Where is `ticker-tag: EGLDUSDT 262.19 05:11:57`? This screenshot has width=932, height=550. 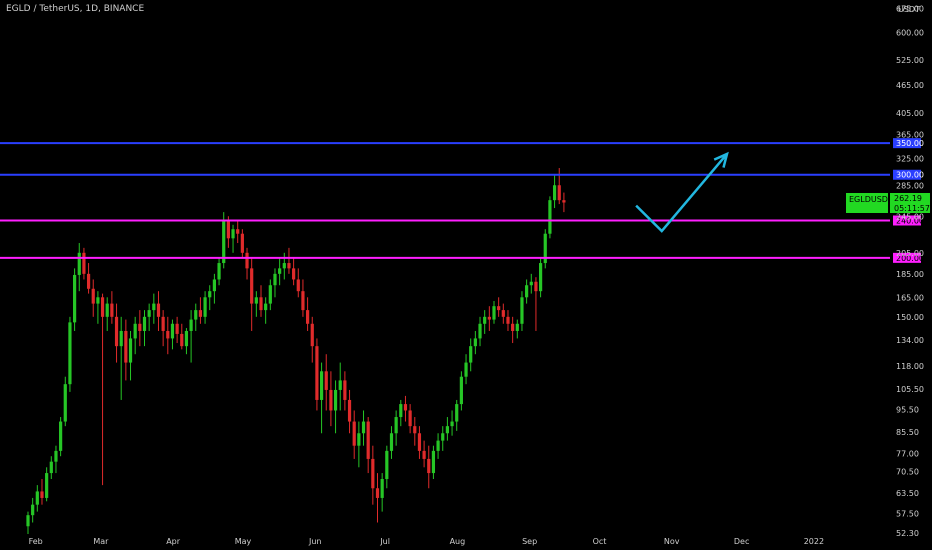 ticker-tag: EGLDUSDT 262.19 05:11:57 is located at coordinates (888, 203).